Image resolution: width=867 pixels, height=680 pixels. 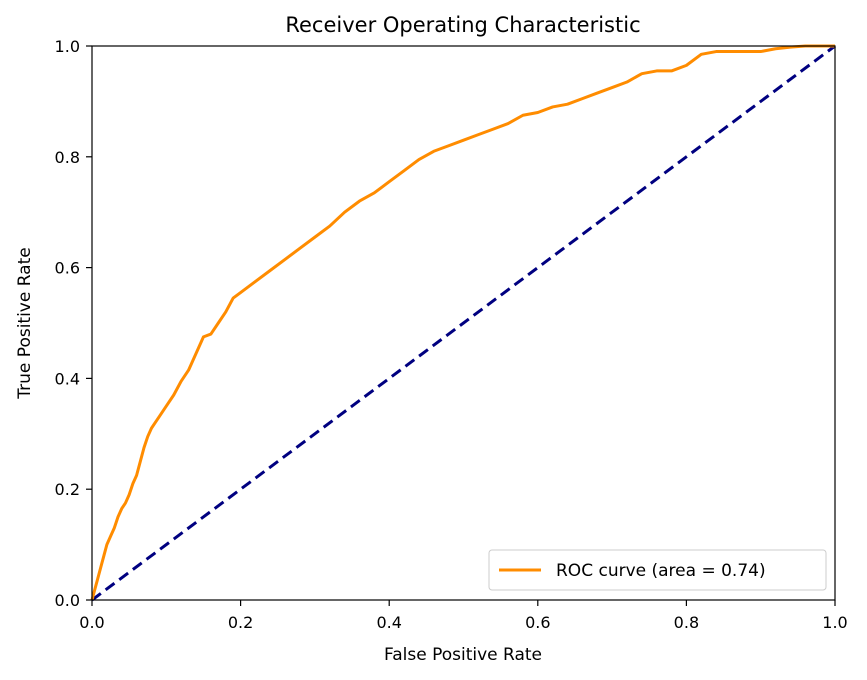 I want to click on x-tick-label: 0.4, so click(x=388, y=622).